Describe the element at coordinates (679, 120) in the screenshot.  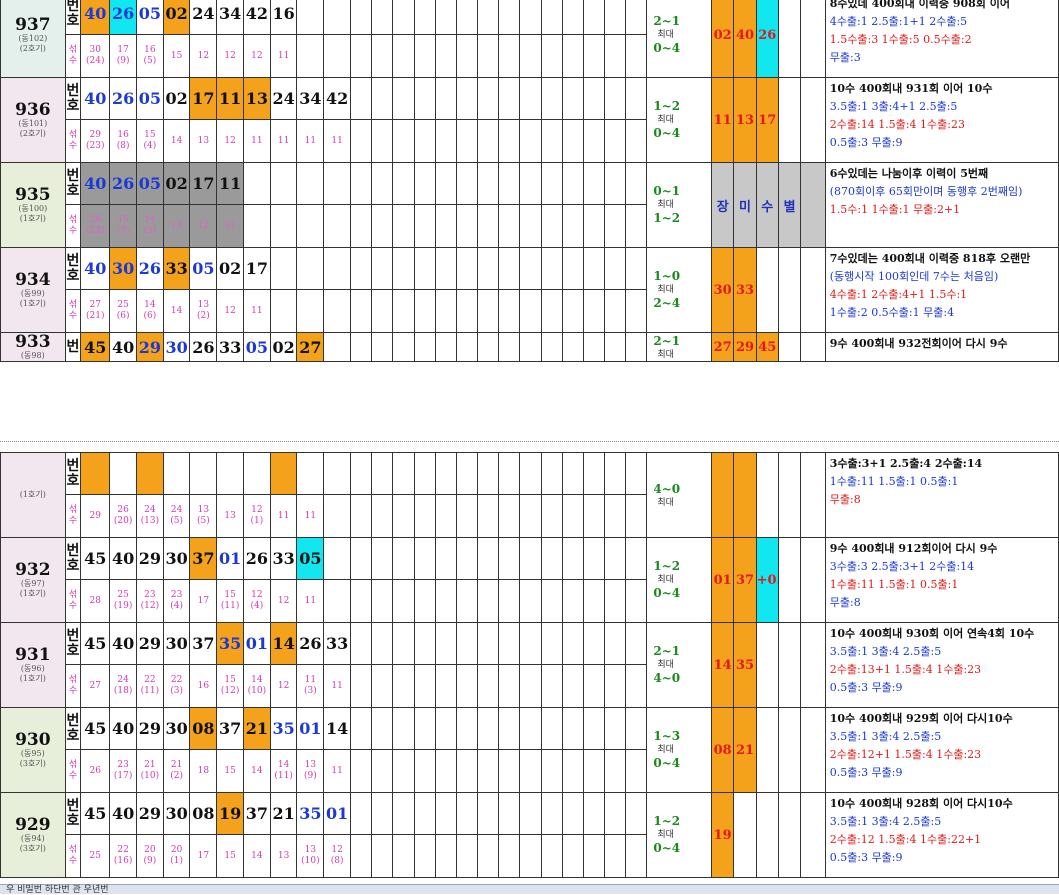
I see `range-cell: 1~2 최대 0~4` at that location.